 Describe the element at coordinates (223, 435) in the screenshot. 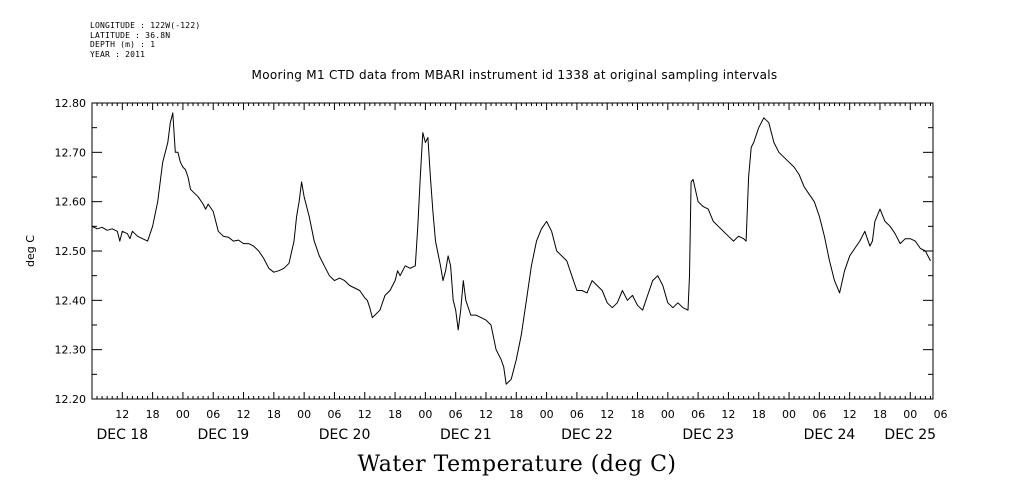

I see `x-date-label: DEC 19` at that location.